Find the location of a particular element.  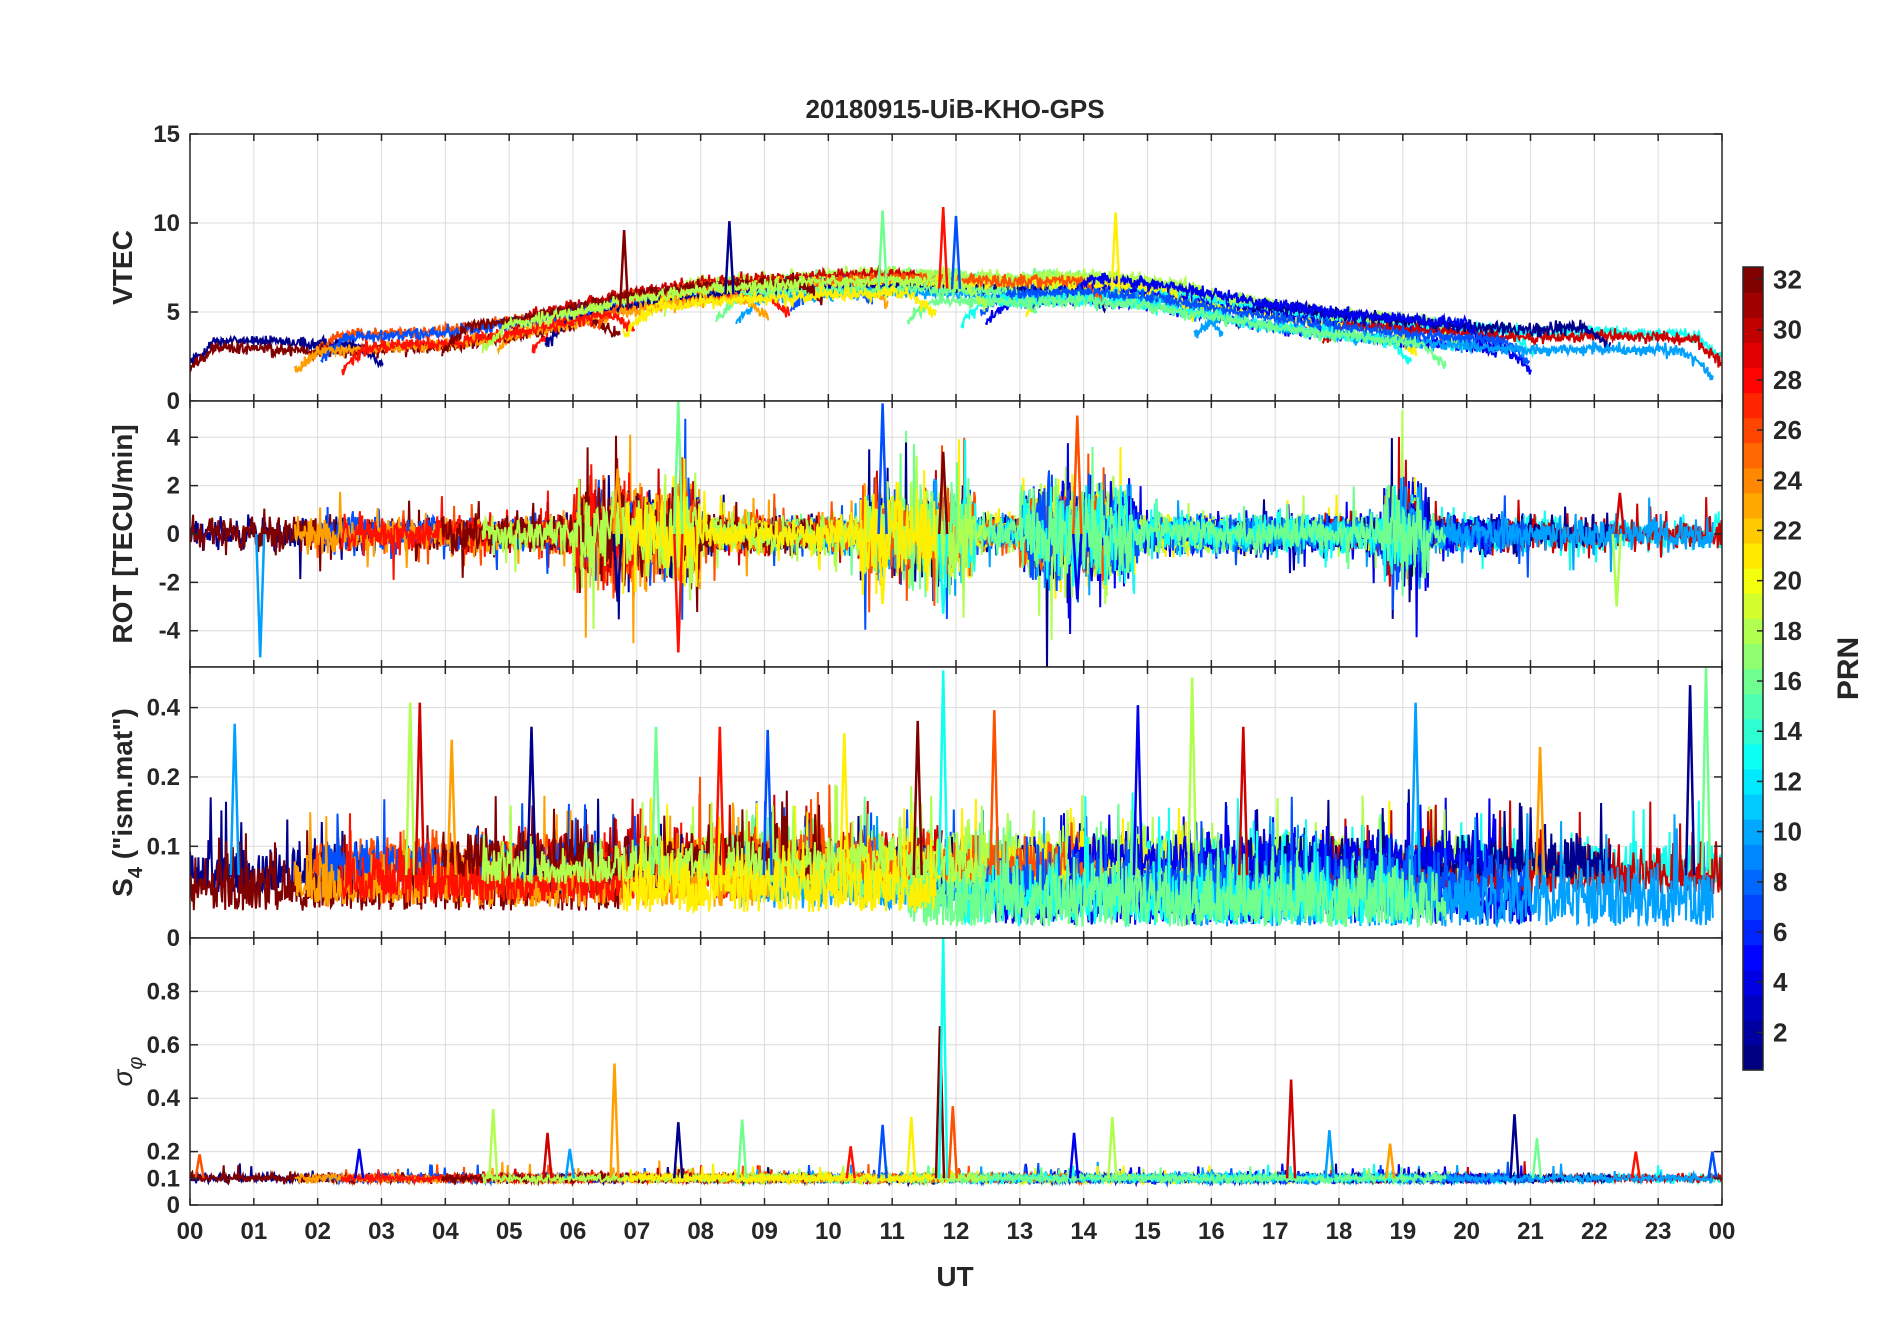

x-tick-label: 11 is located at coordinates (891, 1231).